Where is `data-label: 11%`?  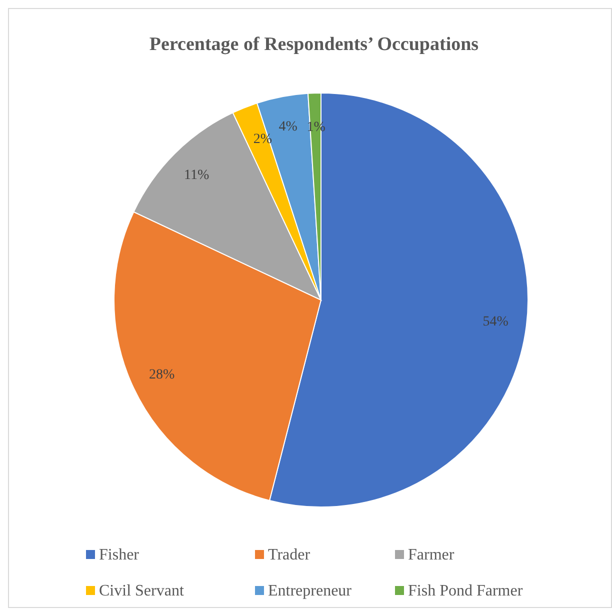 data-label: 11% is located at coordinates (197, 176).